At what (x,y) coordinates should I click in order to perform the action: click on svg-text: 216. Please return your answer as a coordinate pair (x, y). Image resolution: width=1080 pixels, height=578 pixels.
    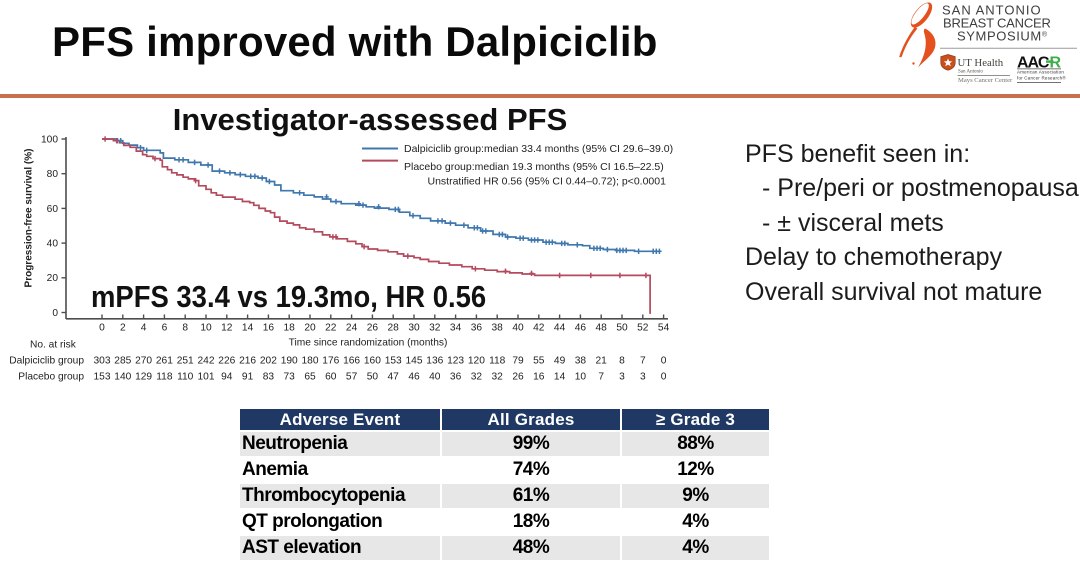
    Looking at the image, I should click on (247, 361).